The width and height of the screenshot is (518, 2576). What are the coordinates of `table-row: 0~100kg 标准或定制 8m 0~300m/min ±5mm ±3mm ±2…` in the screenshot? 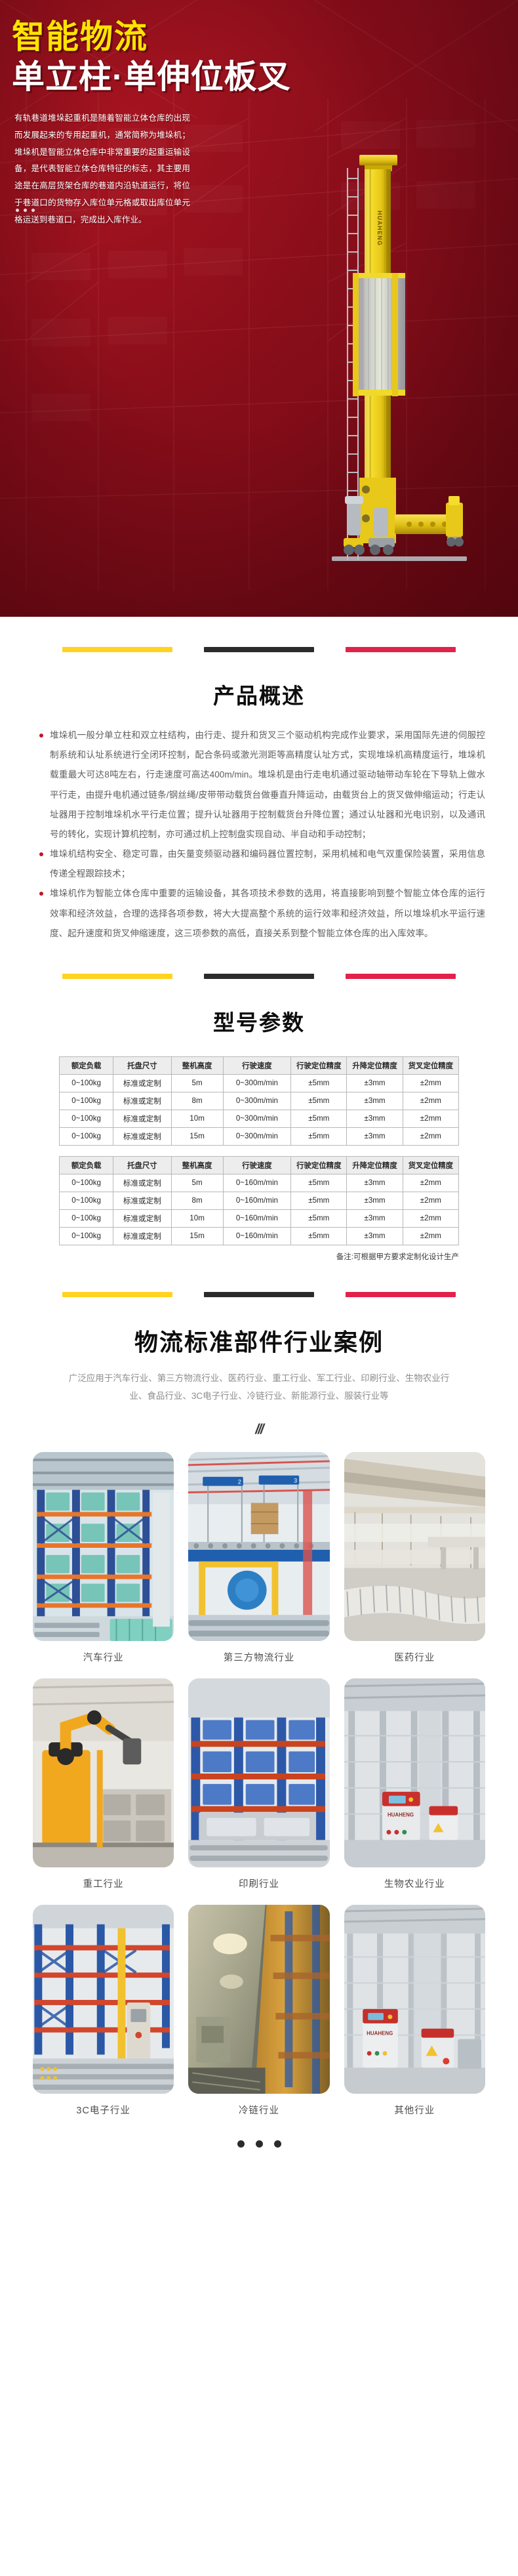 It's located at (259, 1101).